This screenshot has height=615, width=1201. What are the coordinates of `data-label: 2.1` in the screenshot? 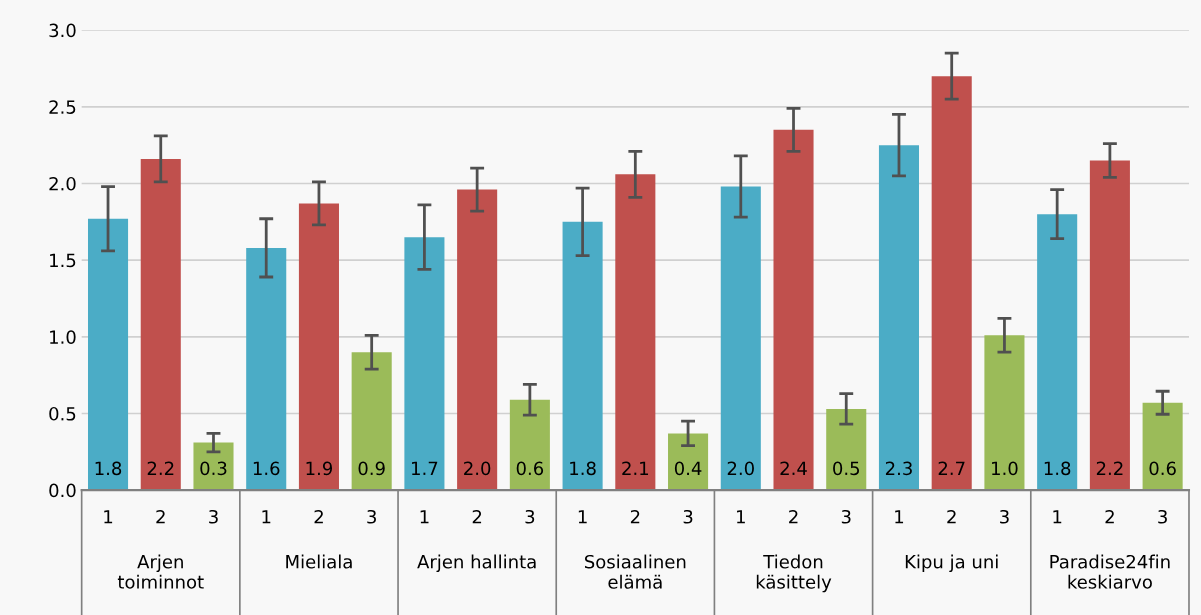 It's located at (635, 468).